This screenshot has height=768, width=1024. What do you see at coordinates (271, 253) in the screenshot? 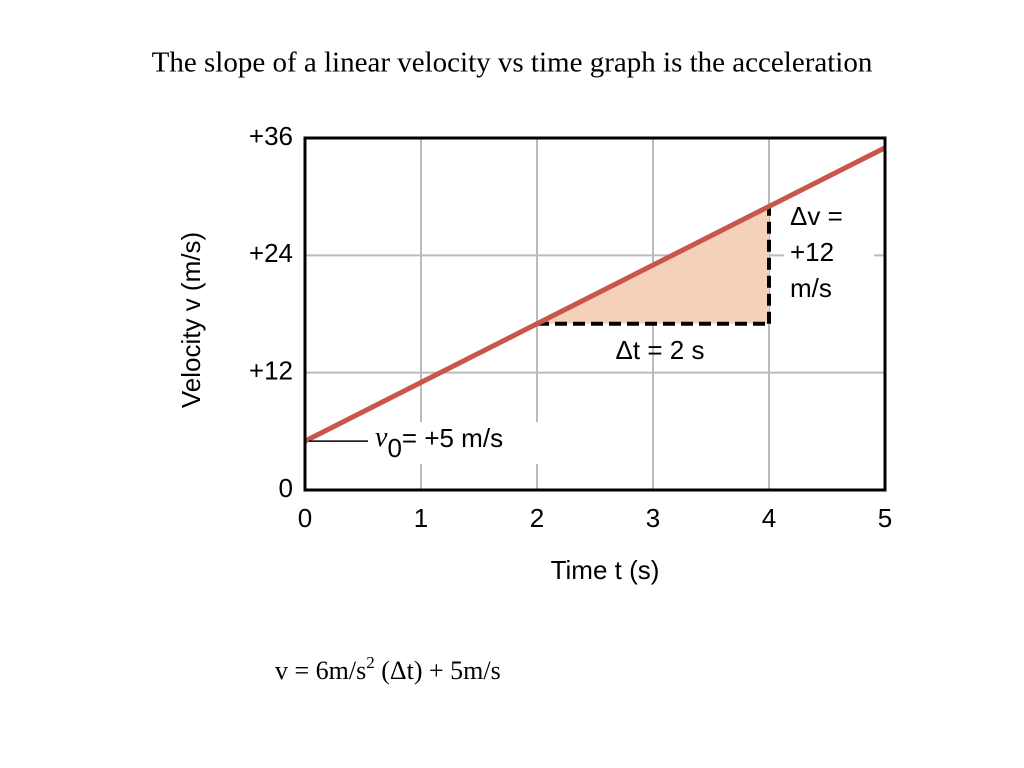
I see `y-tick-label: +24` at bounding box center [271, 253].